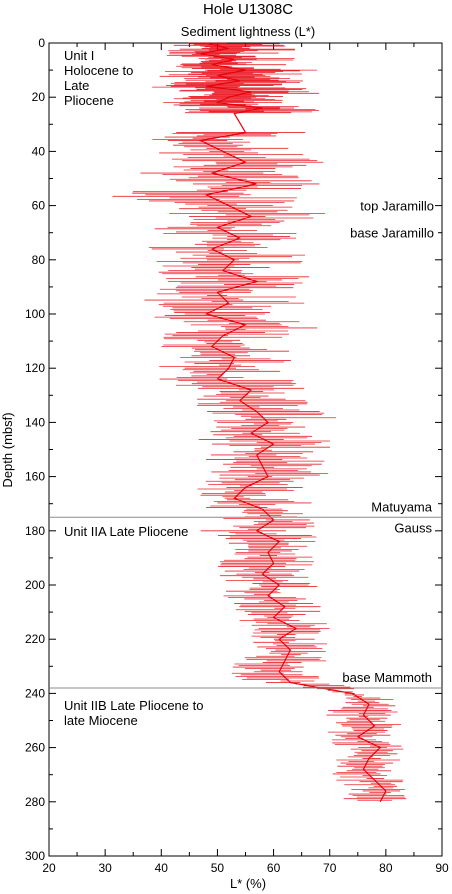 The width and height of the screenshot is (452, 894). Describe the element at coordinates (35, 748) in the screenshot. I see `y-tick-label: 260` at that location.